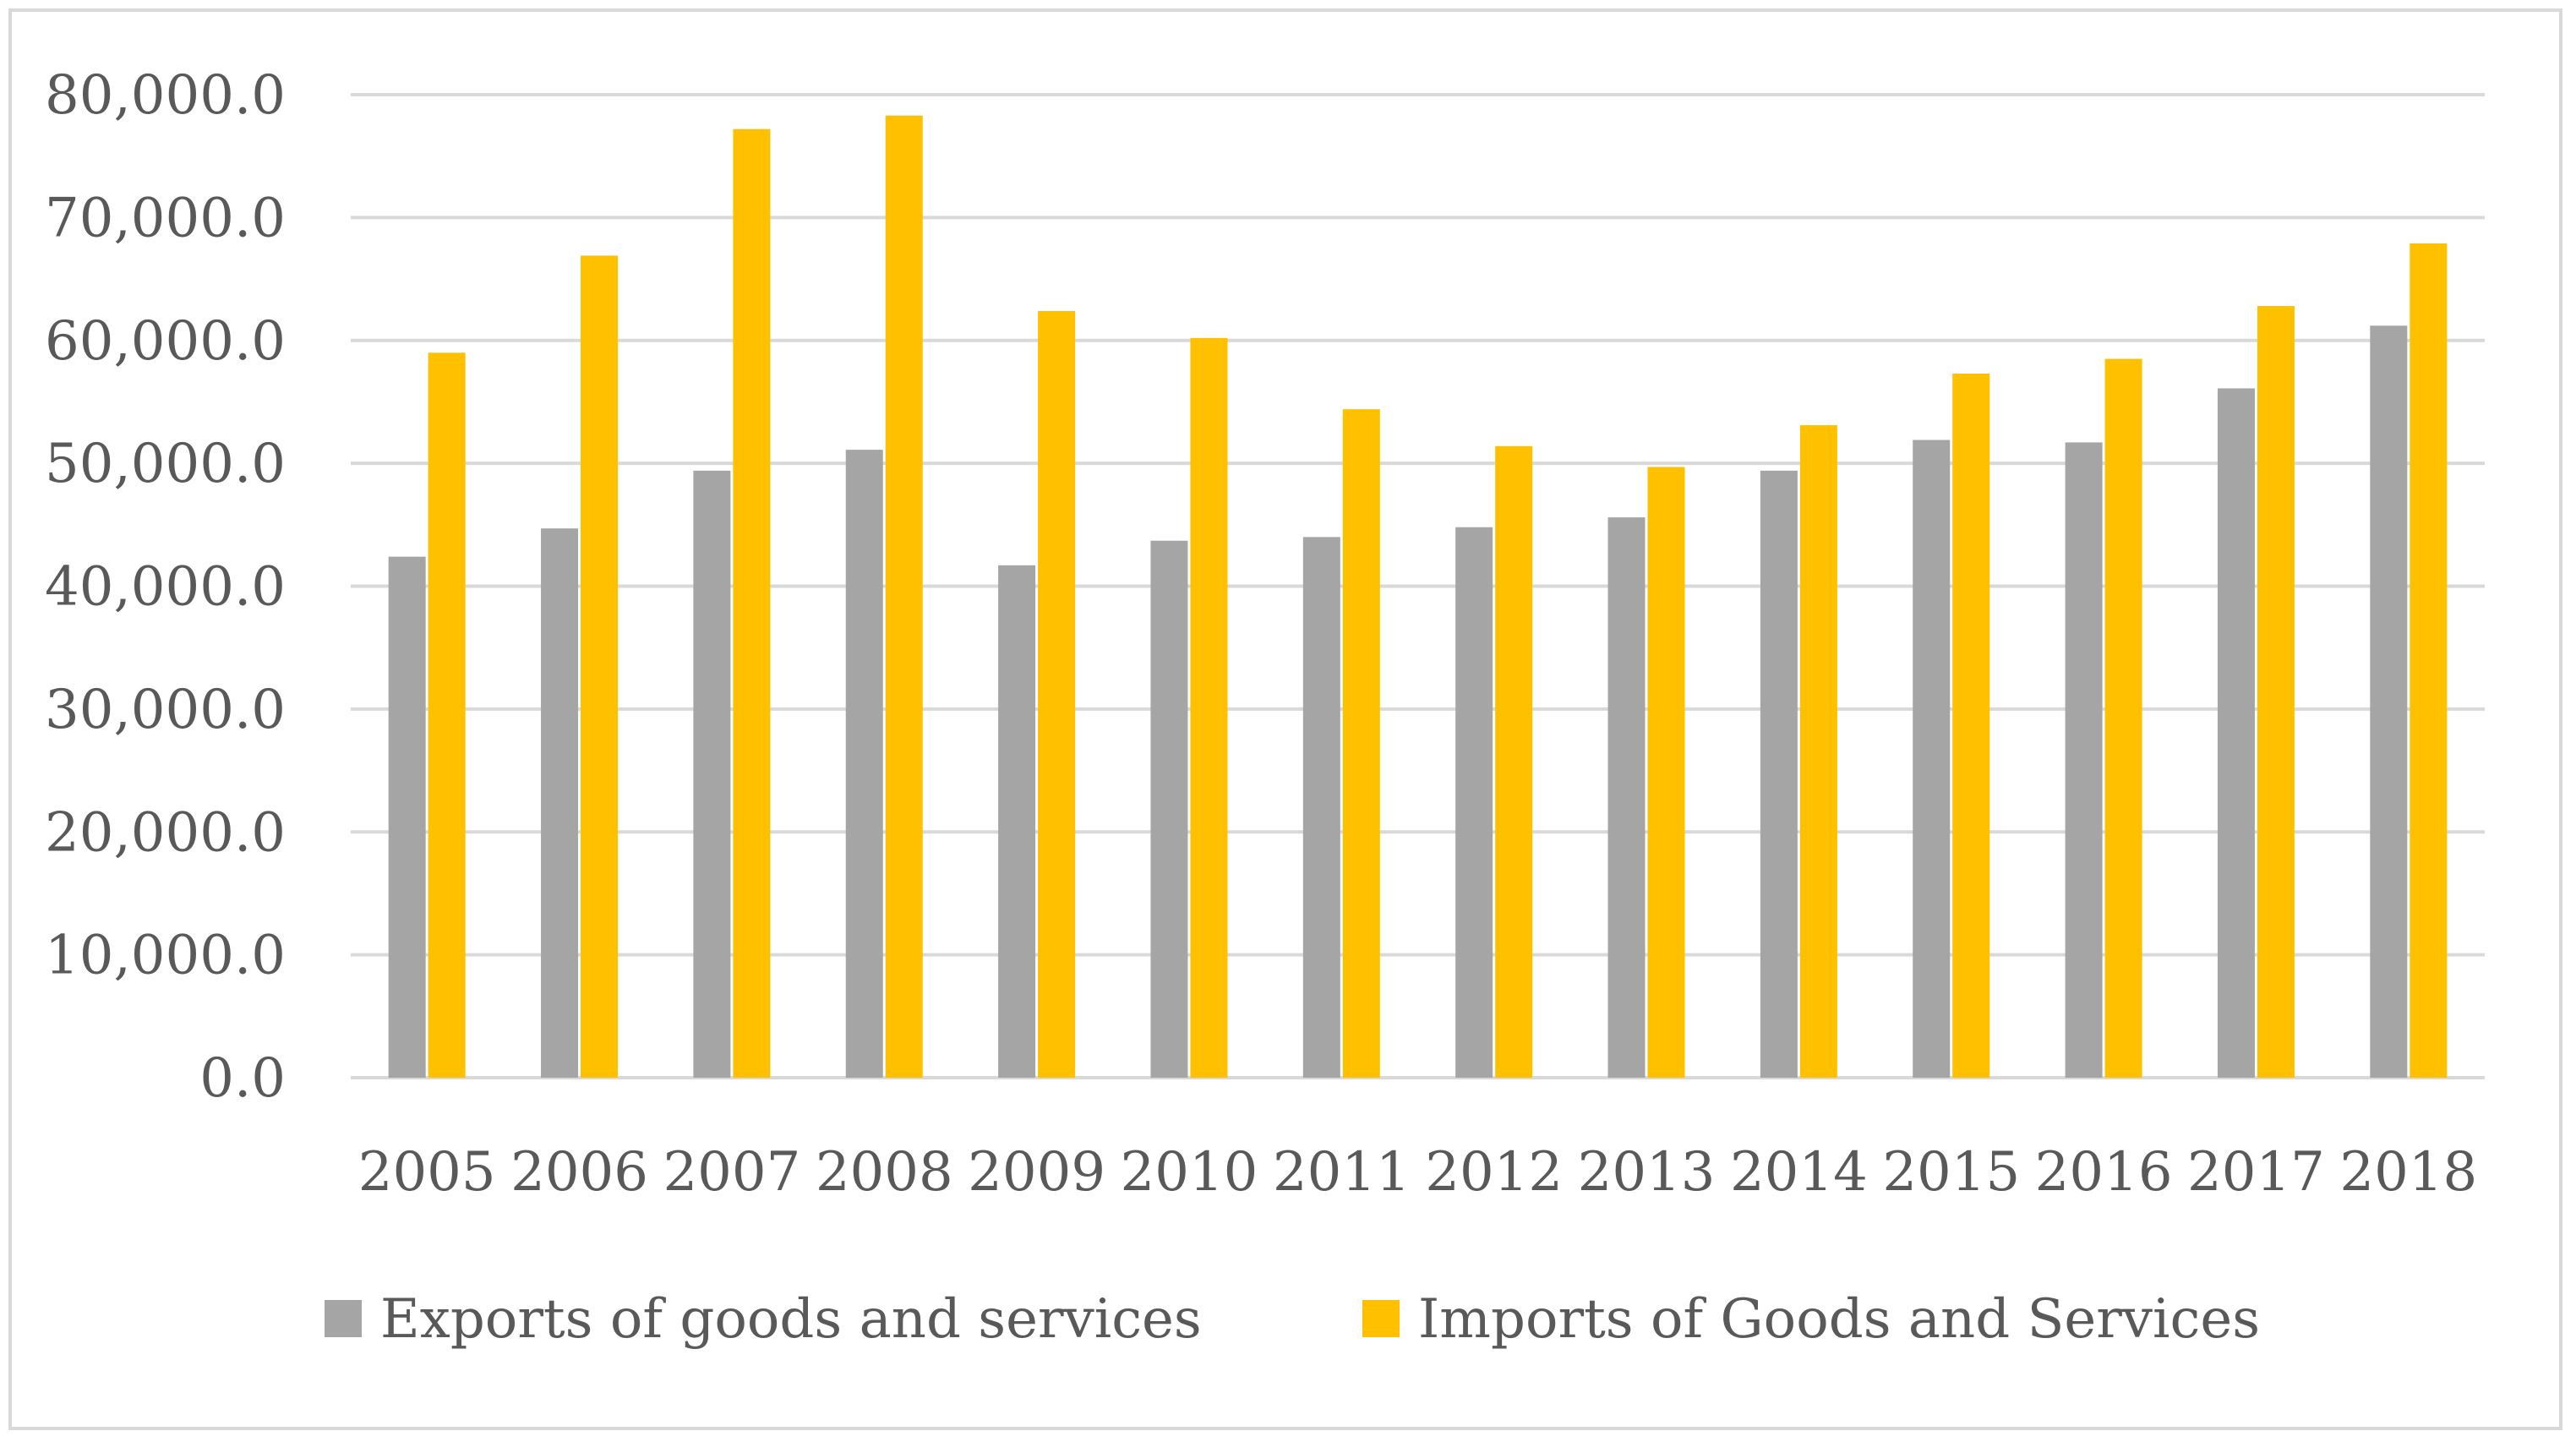 Image resolution: width=2576 pixels, height=1442 pixels. I want to click on y-tick-label: 60,000.0, so click(165, 341).